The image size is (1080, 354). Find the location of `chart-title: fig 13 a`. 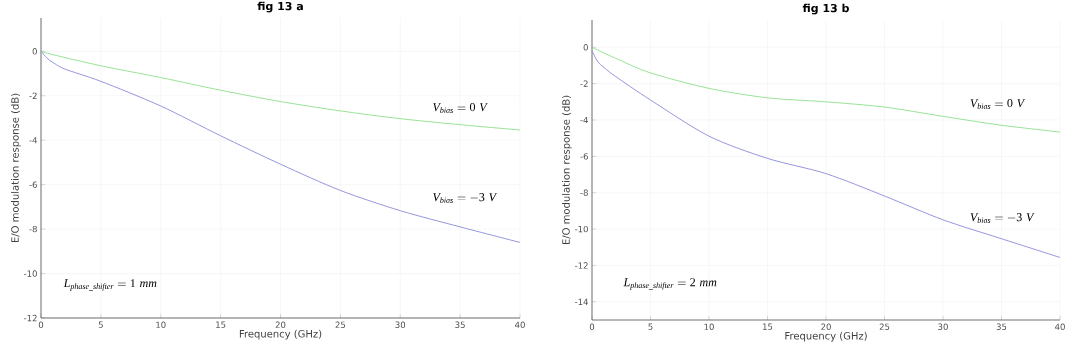

chart-title: fig 13 a is located at coordinates (280, 7).